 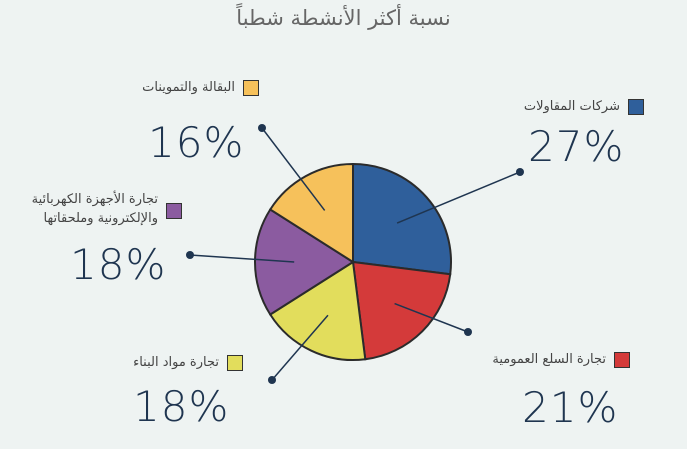 I want to click on legend-label: شركات المقاولات, so click(x=571, y=106).